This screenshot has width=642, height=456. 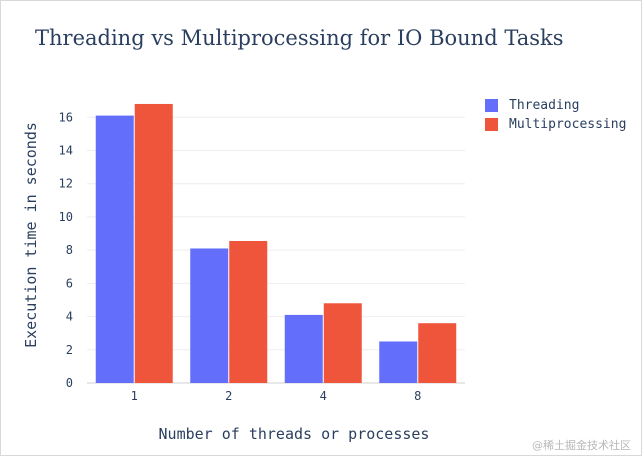 What do you see at coordinates (66, 184) in the screenshot?
I see `y-tick-label: 12` at bounding box center [66, 184].